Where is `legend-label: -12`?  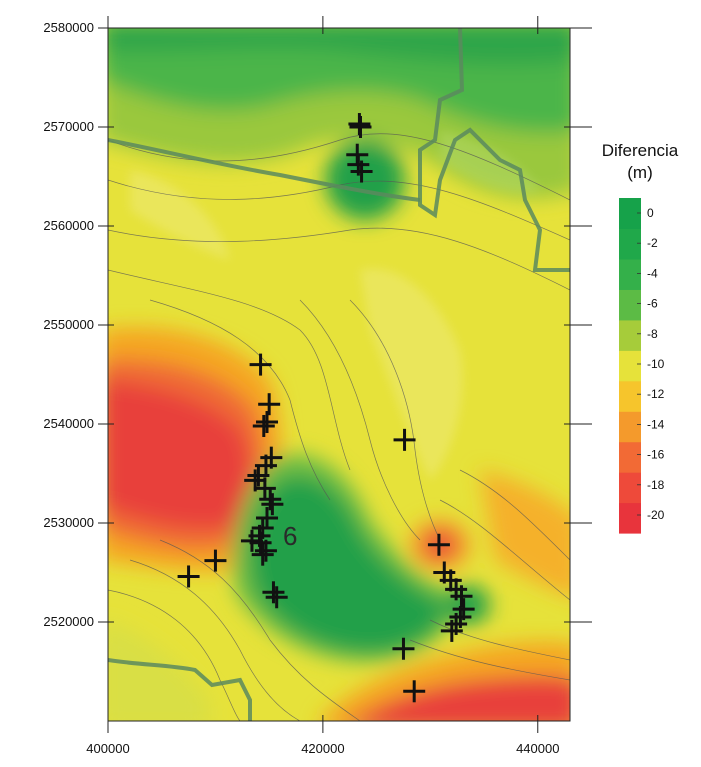
legend-label: -12 is located at coordinates (656, 394).